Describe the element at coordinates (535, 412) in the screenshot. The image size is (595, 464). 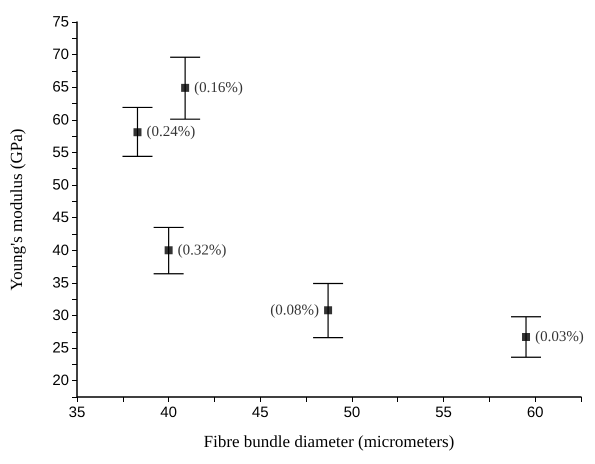
I see `x-tick-label: 60` at that location.